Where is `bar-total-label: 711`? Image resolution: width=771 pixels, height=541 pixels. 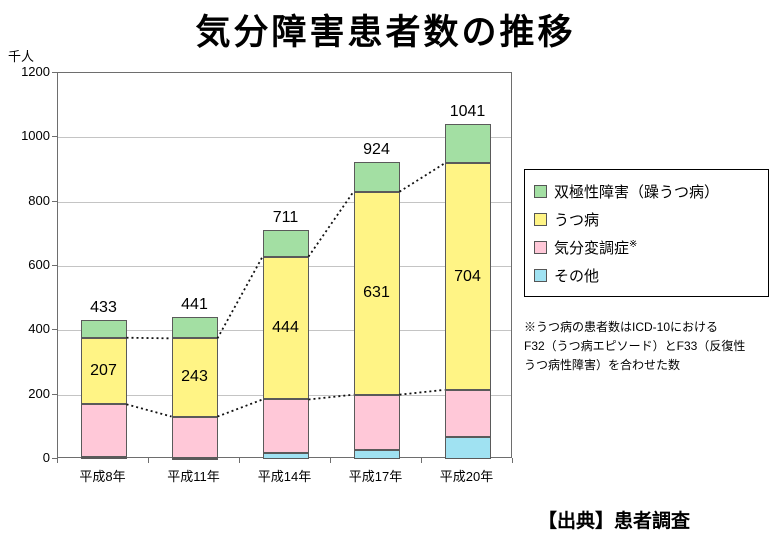 bar-total-label: 711 is located at coordinates (285, 218).